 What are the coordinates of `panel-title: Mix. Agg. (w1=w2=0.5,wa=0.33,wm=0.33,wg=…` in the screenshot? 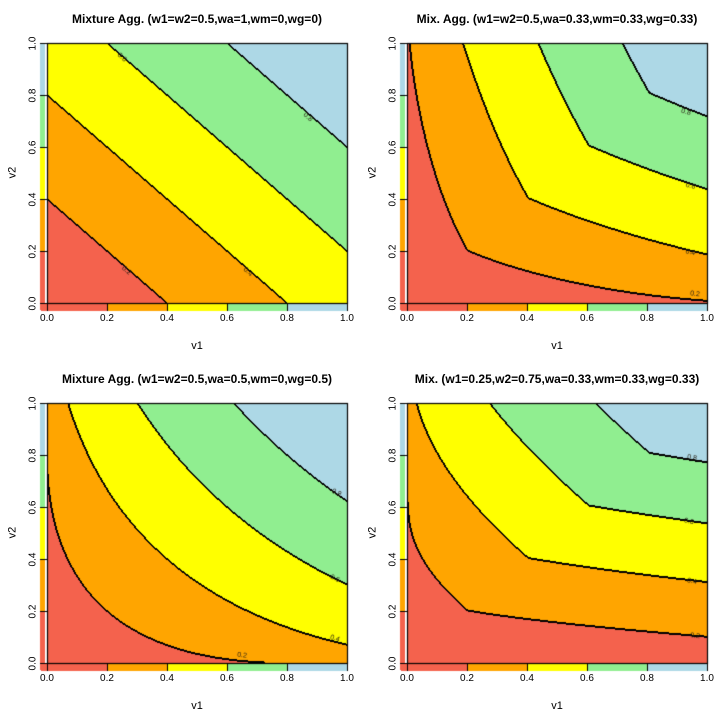 It's located at (557, 19).